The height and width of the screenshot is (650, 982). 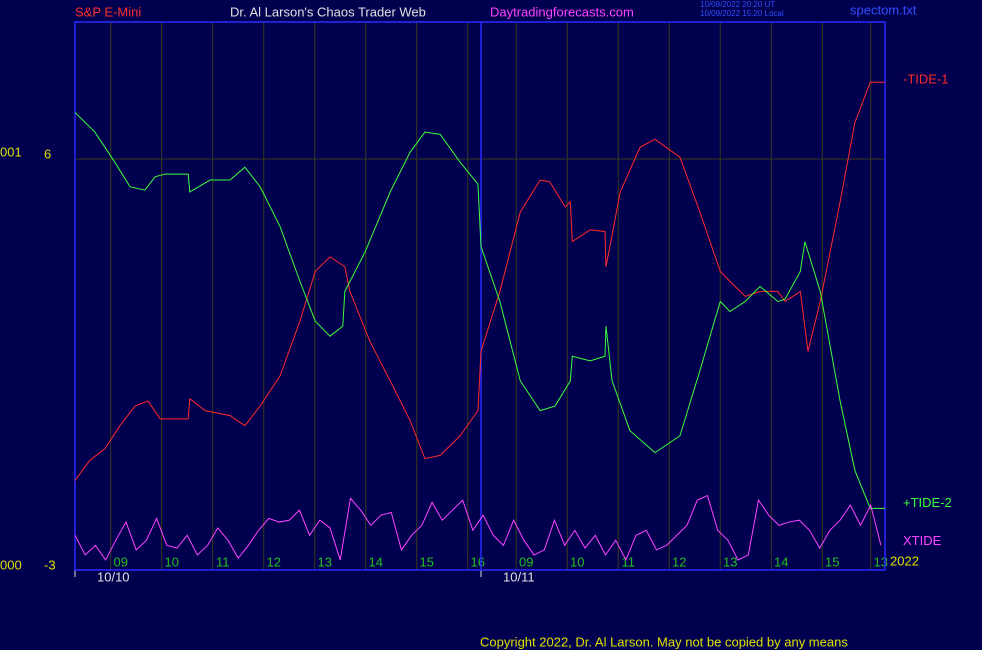 I want to click on timestamp: 10/09/2022 15:20 Local, so click(x=742, y=13).